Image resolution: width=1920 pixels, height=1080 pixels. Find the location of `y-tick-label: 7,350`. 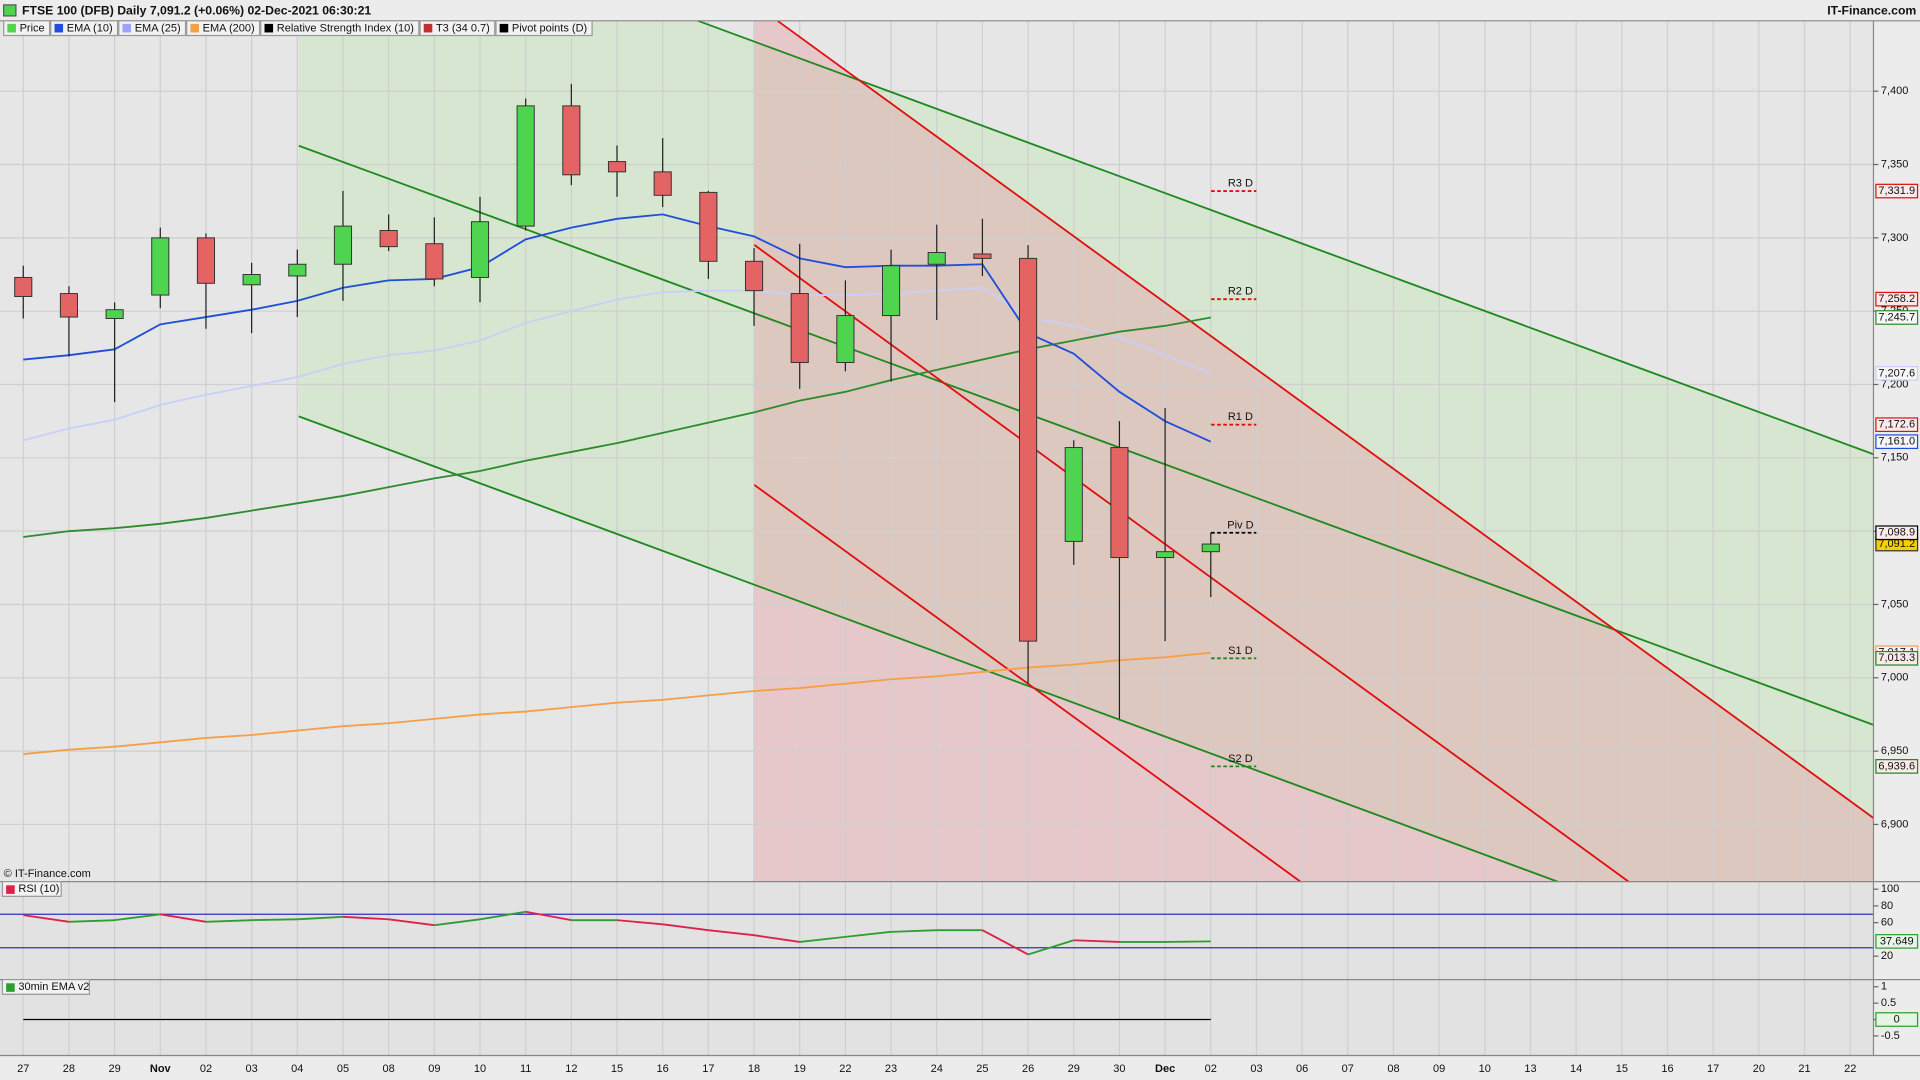

y-tick-label: 7,350 is located at coordinates (1895, 164).